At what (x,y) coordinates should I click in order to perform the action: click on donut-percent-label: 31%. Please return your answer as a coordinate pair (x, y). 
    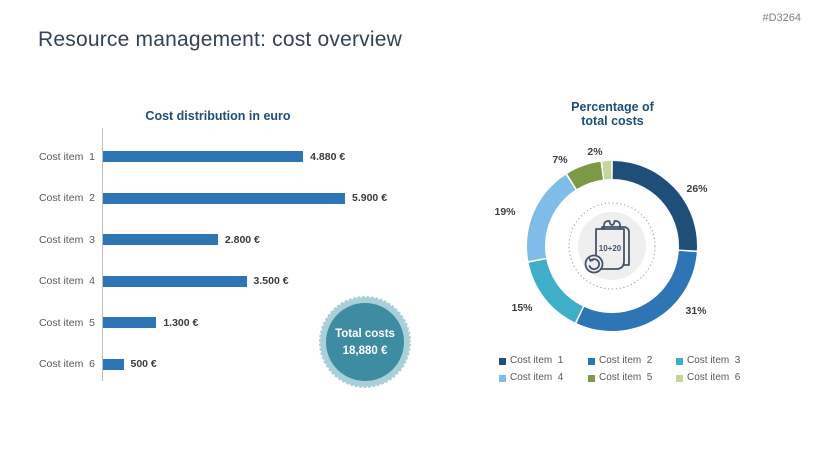
    Looking at the image, I should click on (696, 311).